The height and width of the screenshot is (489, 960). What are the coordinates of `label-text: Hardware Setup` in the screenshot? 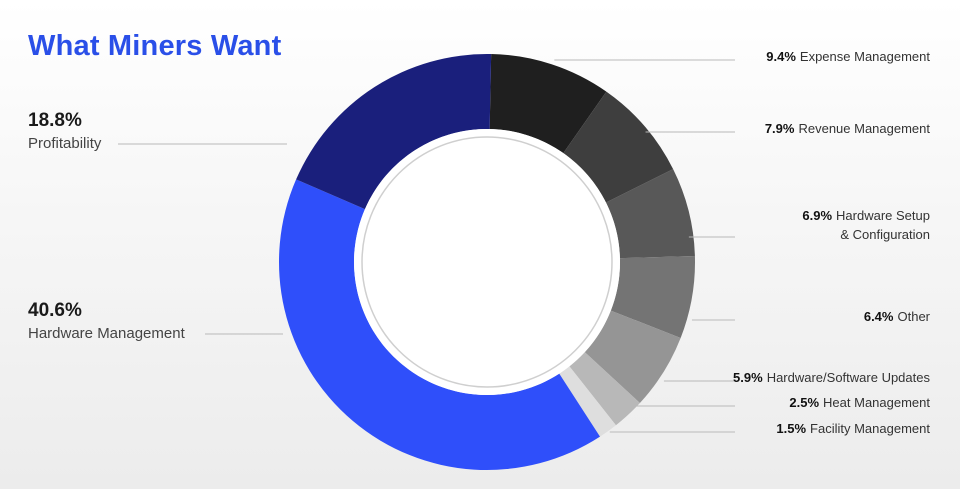 It's located at (883, 215).